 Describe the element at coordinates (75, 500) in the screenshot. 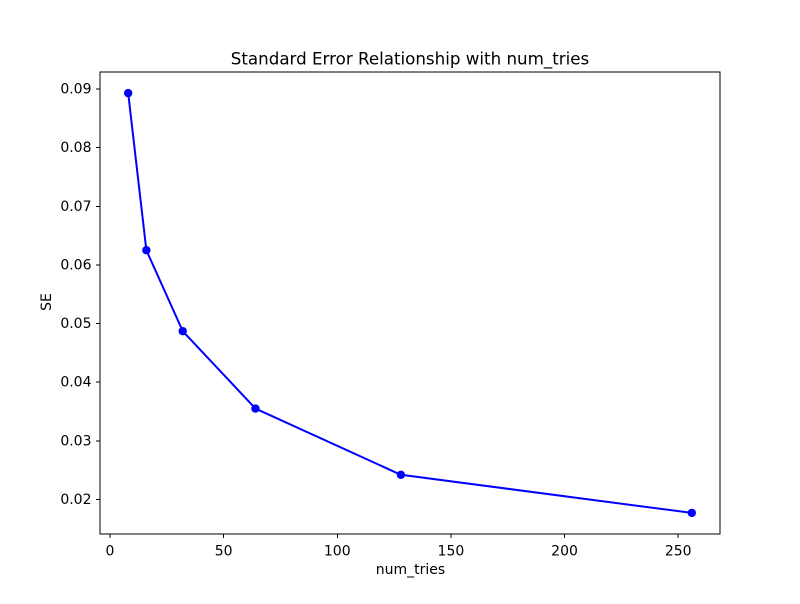

I see `y-tick-label: 0.02` at that location.